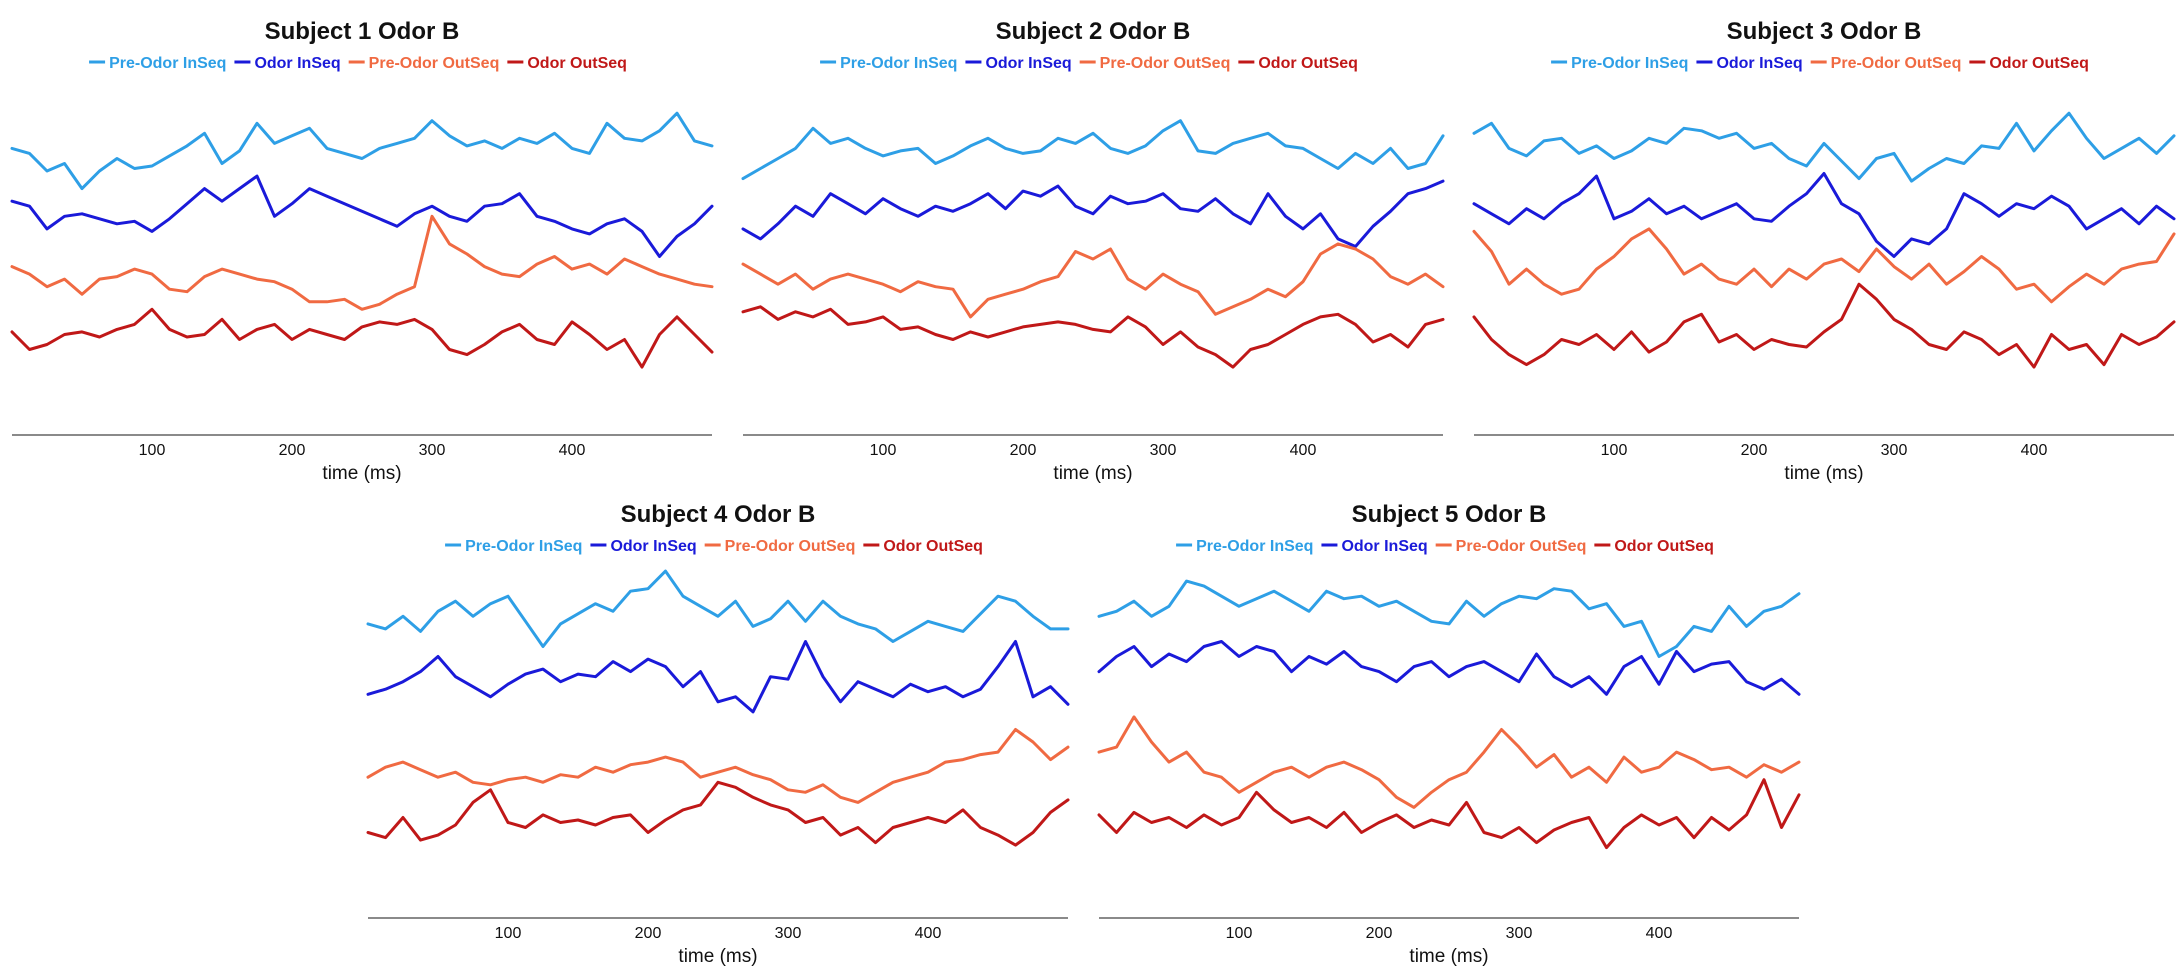  Describe the element at coordinates (362, 31) in the screenshot. I see `panel-title: Subject 1 Odor B` at that location.